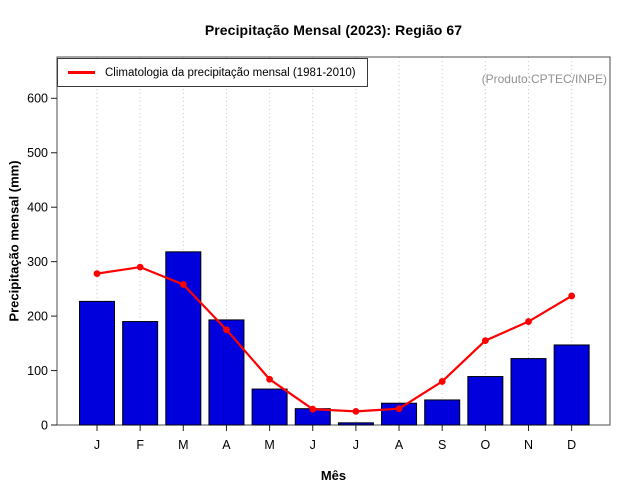 This screenshot has height=500, width=640. What do you see at coordinates (333, 475) in the screenshot?
I see `x-axis-label: Mês` at bounding box center [333, 475].